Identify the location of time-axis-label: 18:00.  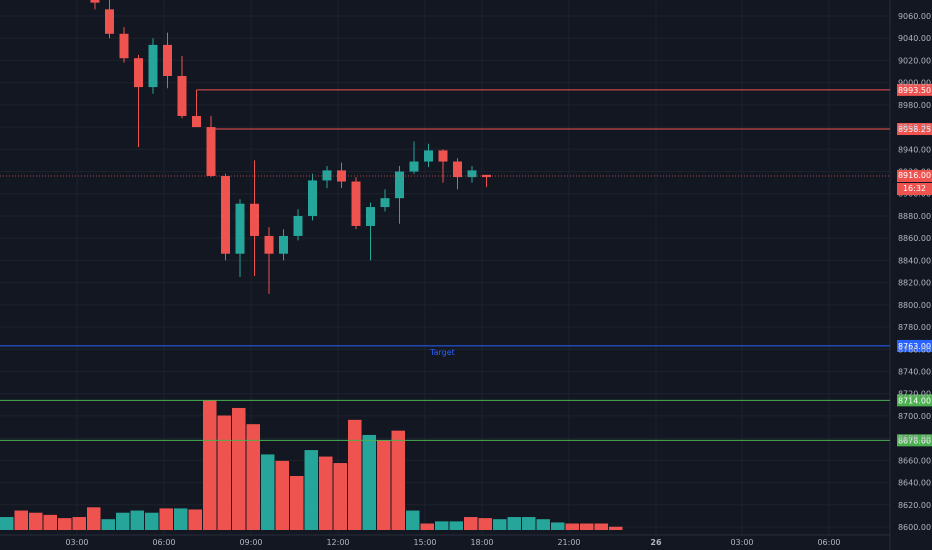
(481, 542).